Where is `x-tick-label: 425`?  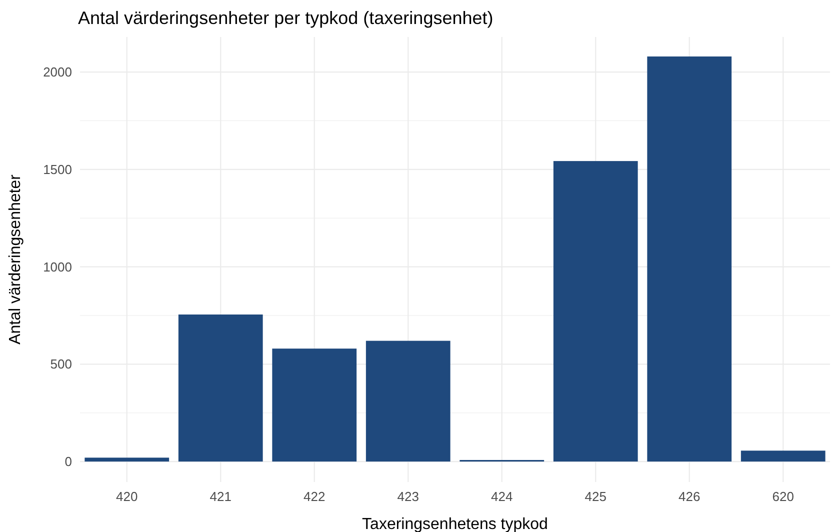 x-tick-label: 425 is located at coordinates (595, 496).